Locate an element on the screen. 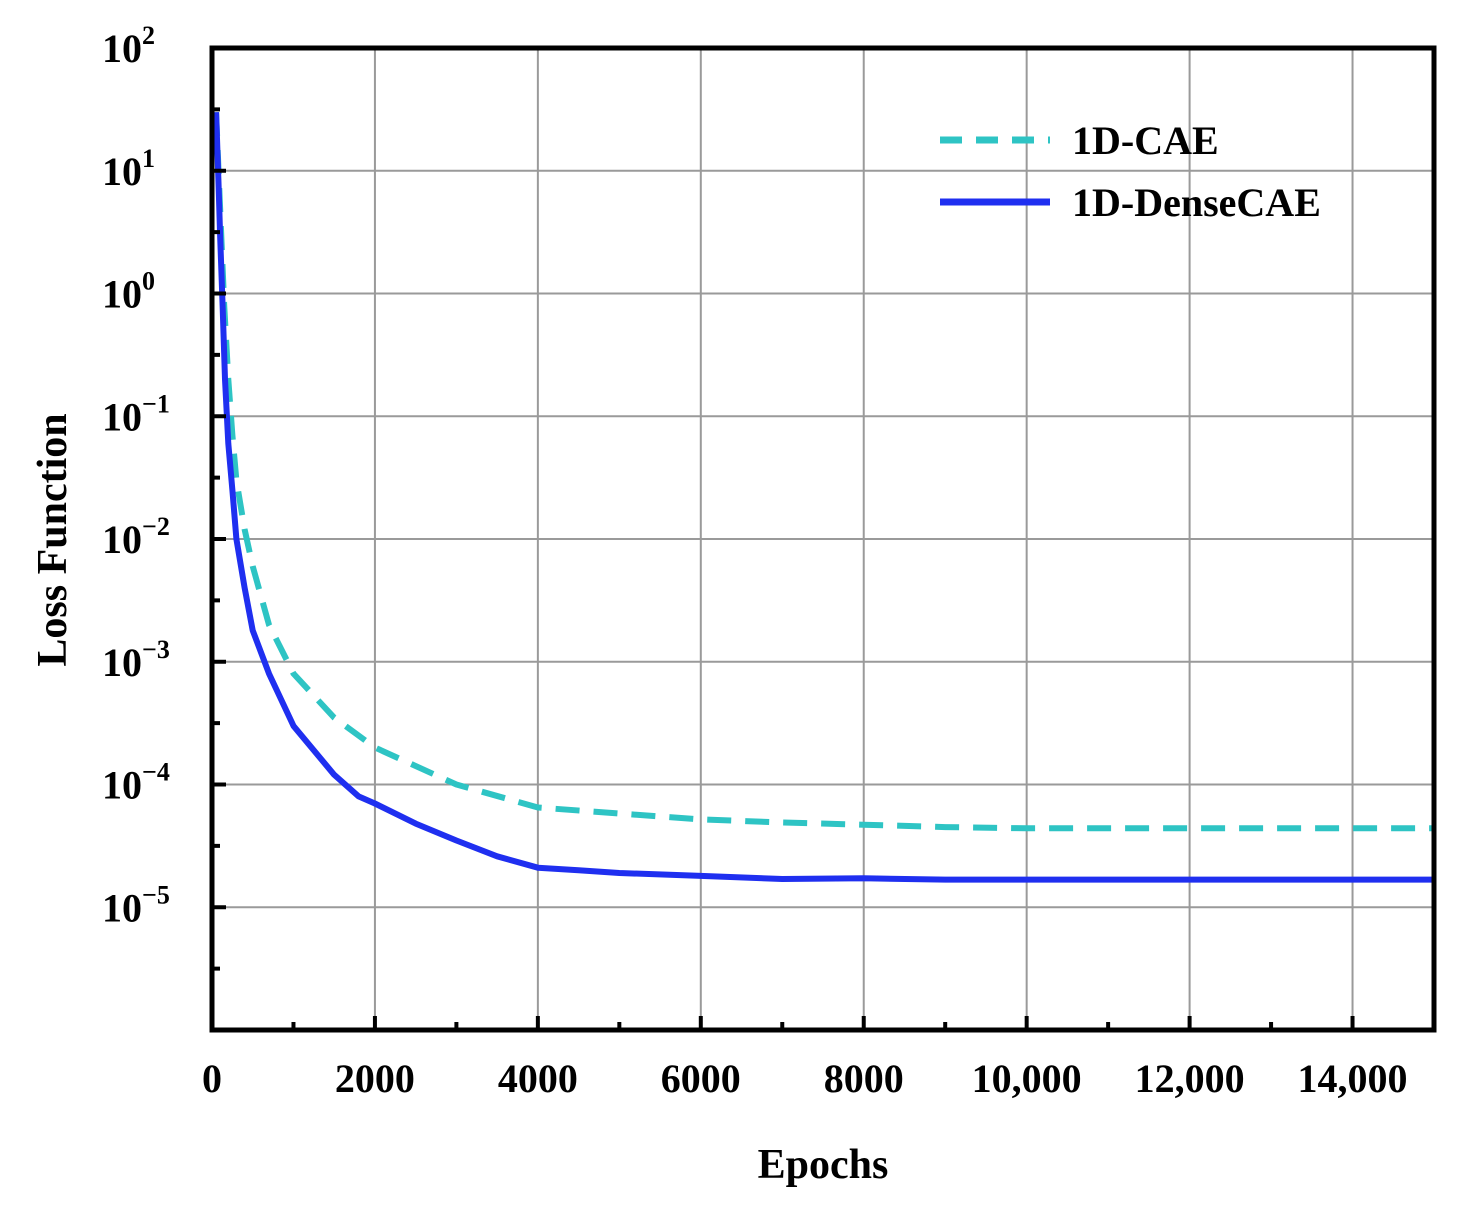 The height and width of the screenshot is (1212, 1481). x-tick-label: 2000 is located at coordinates (375, 1078).